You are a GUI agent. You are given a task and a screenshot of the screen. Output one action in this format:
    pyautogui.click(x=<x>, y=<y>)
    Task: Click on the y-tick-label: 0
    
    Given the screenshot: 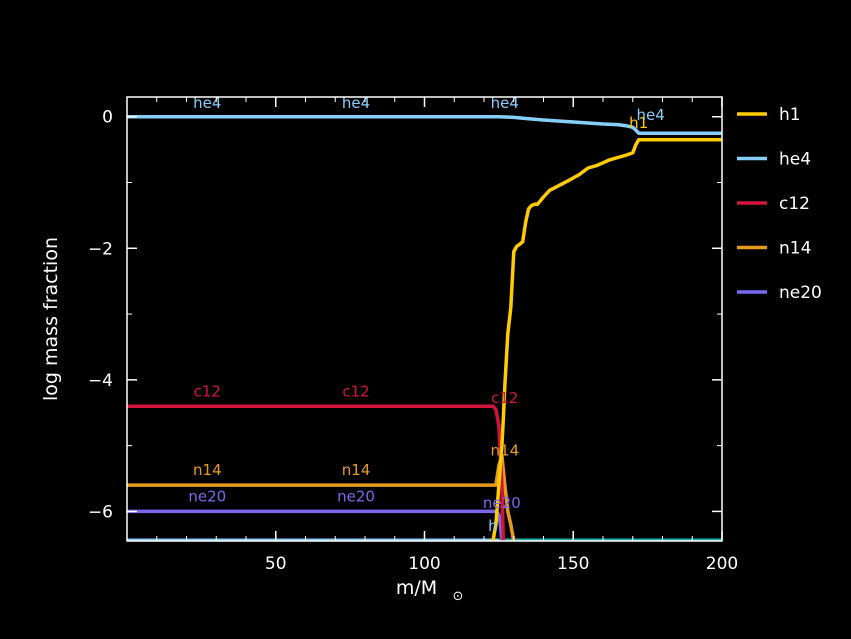 What is the action you would take?
    pyautogui.click(x=107, y=118)
    